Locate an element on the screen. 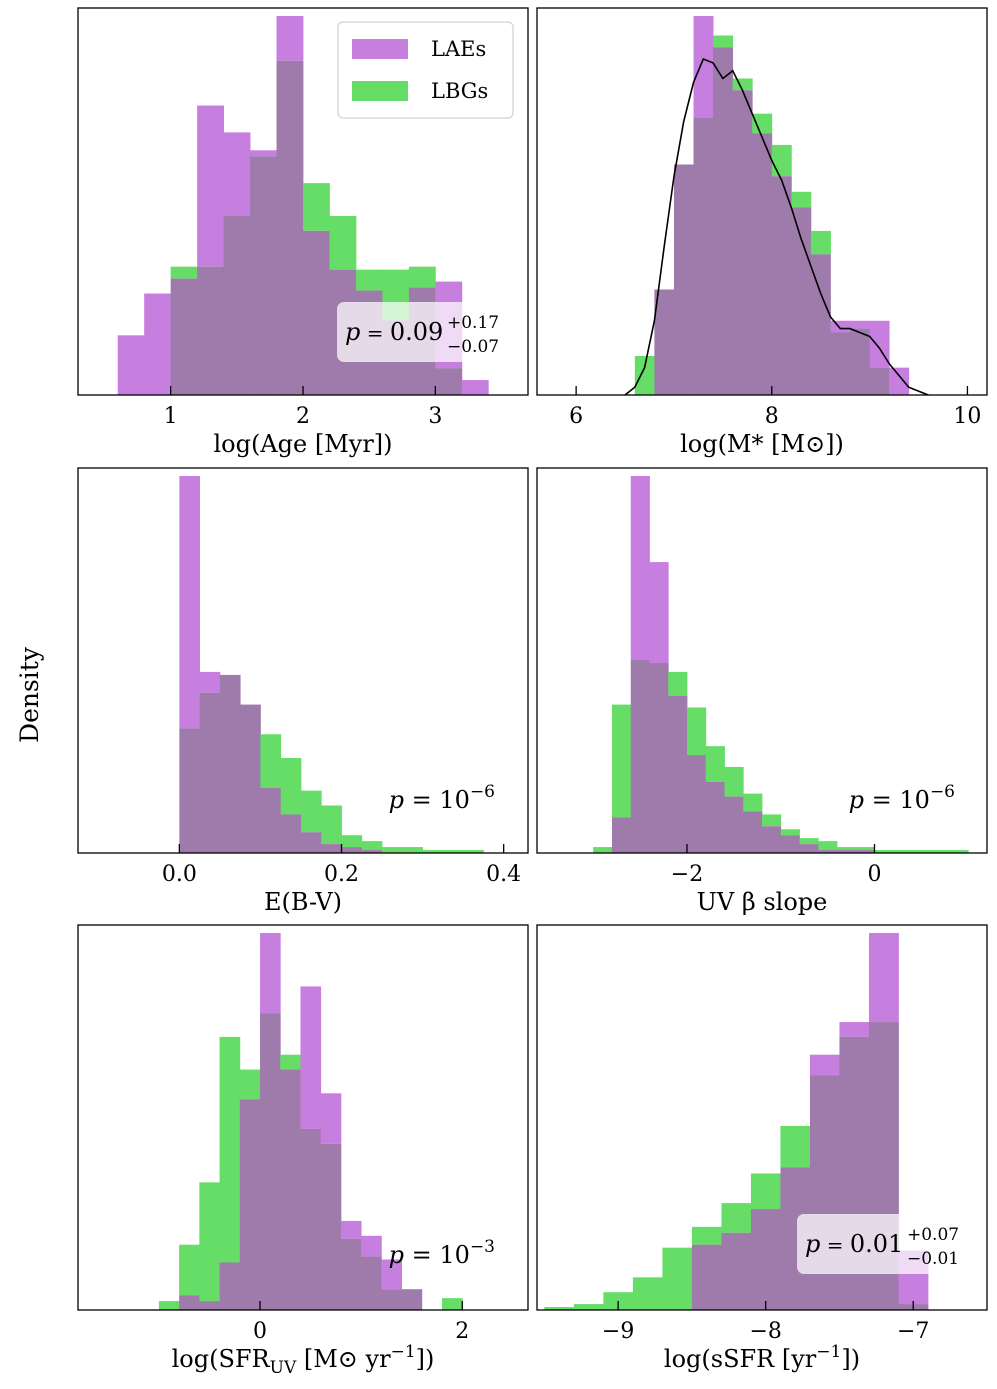 The image size is (997, 1389). legend-label-lae: LAEs is located at coordinates (458, 49).